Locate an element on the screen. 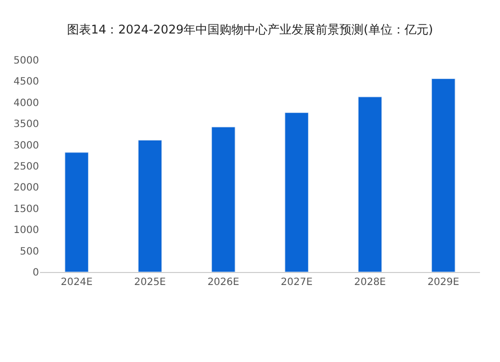 Image resolution: width=500 pixels, height=362 pixels. y-tick-label: 4500 is located at coordinates (26, 82).